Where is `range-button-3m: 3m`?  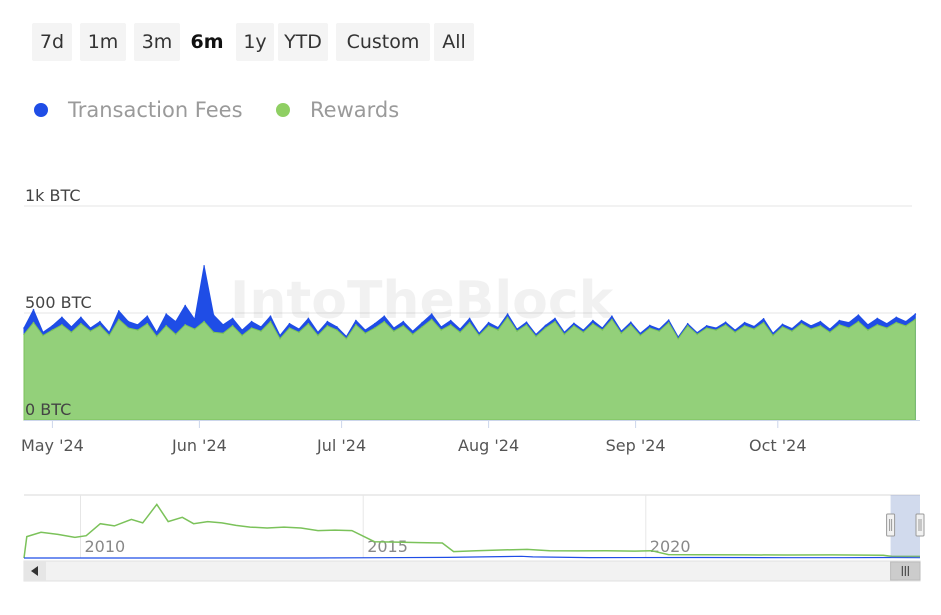
range-button-3m: 3m is located at coordinates (157, 42).